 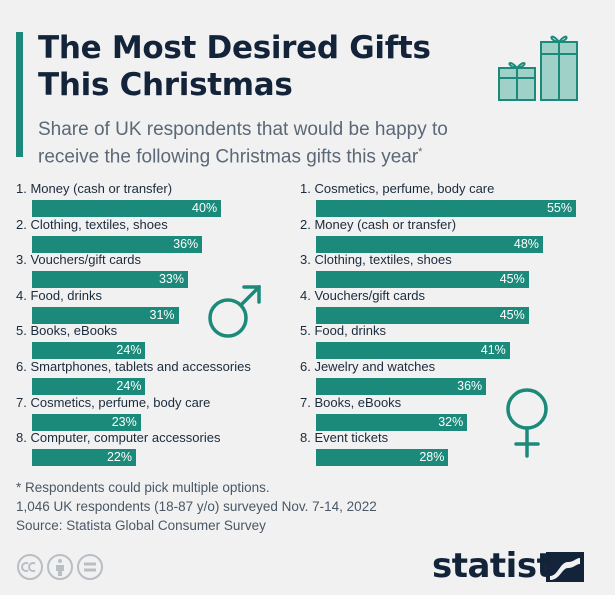 I want to click on bar: 48%, so click(x=429, y=244).